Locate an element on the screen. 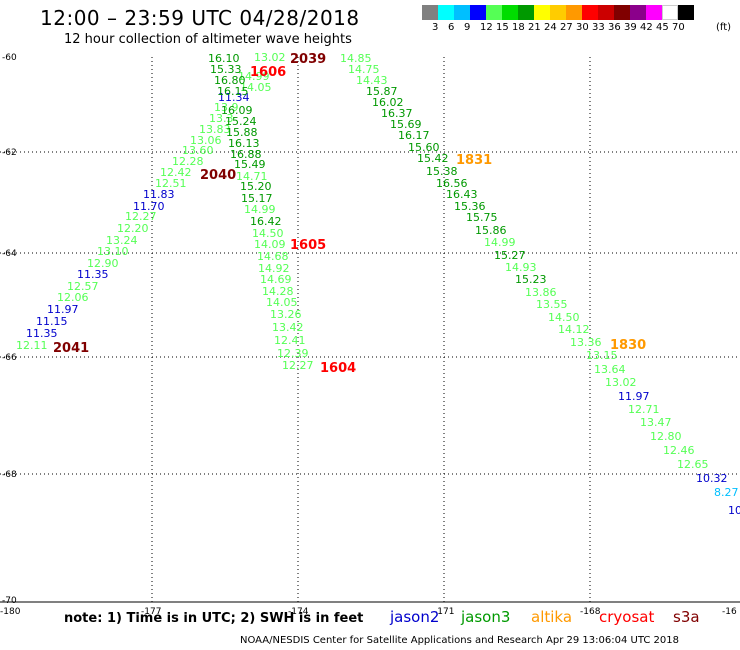 This screenshot has width=740, height=650. pass-time-label: 2041 is located at coordinates (71, 348).